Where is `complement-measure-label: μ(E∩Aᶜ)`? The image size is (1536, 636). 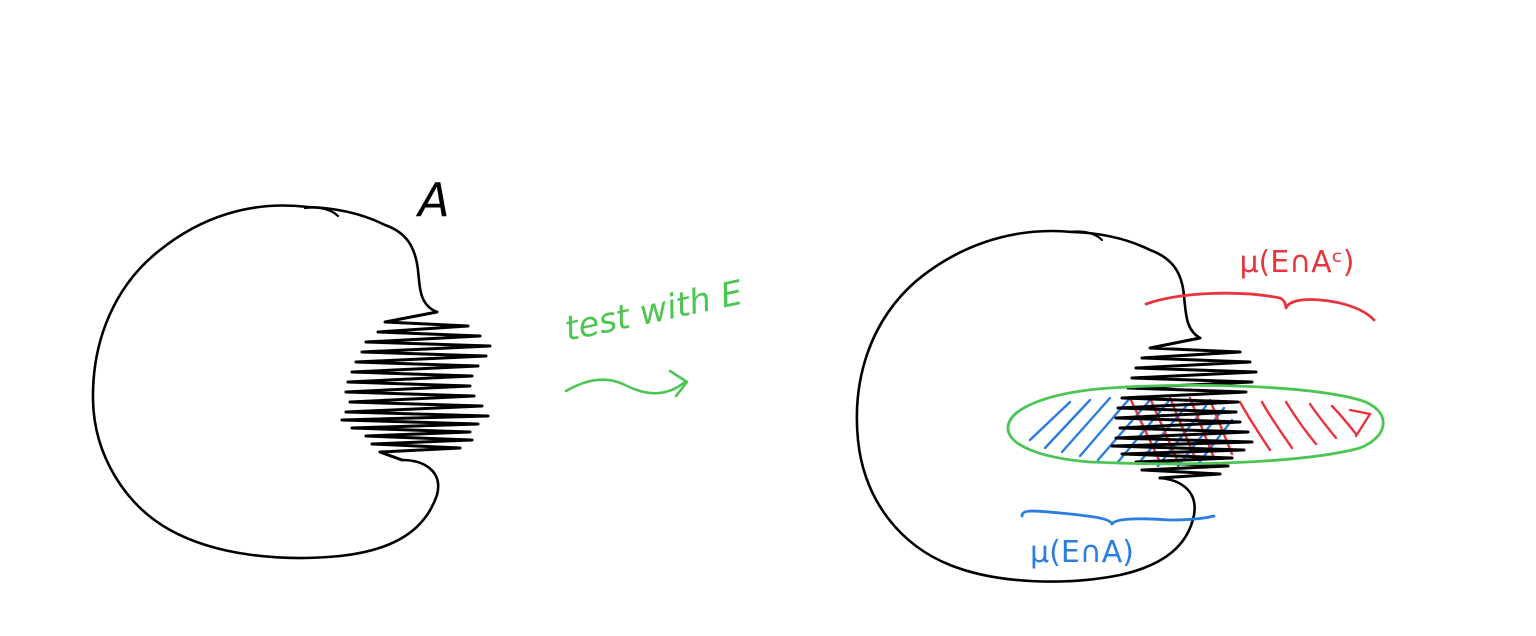 complement-measure-label: μ(E∩Aᶜ) is located at coordinates (1296, 262).